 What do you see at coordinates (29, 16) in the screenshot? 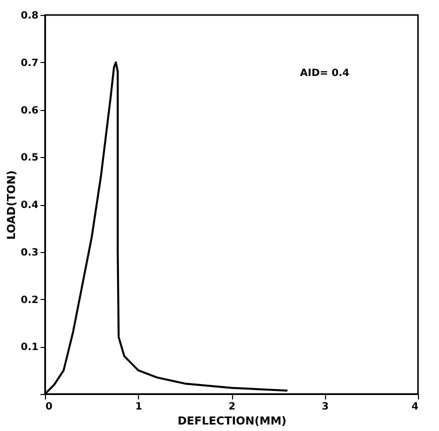
I see `y-tick-label: 0.8` at bounding box center [29, 16].